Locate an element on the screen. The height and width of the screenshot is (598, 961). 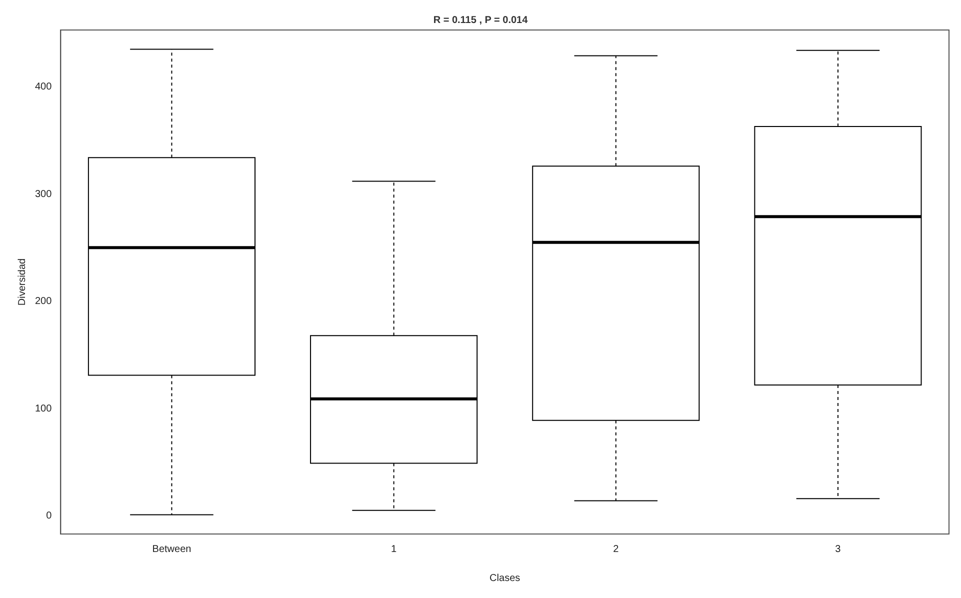
y-tick-label: 0 is located at coordinates (49, 516).